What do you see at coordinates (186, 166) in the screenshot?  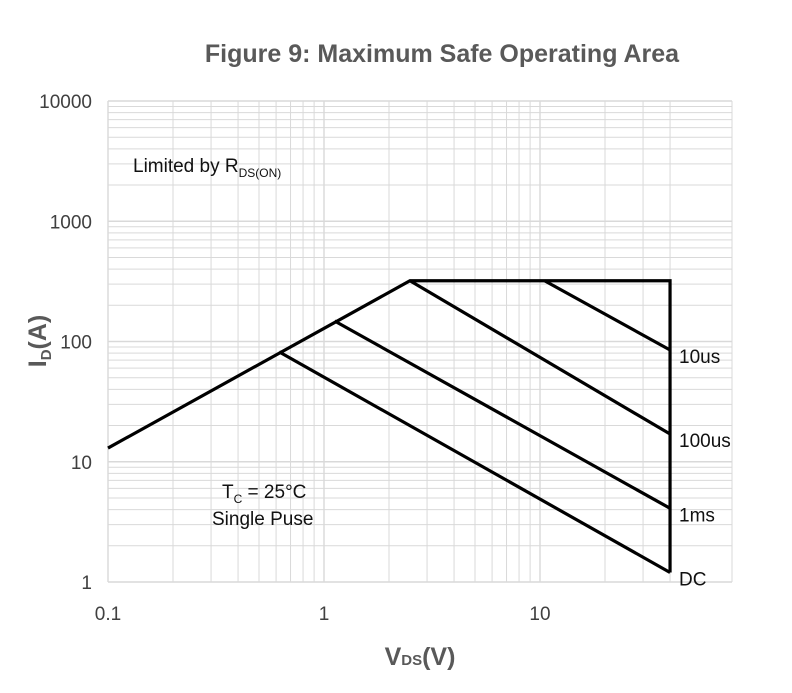 I see `annotation-rds-main: Limited by R` at bounding box center [186, 166].